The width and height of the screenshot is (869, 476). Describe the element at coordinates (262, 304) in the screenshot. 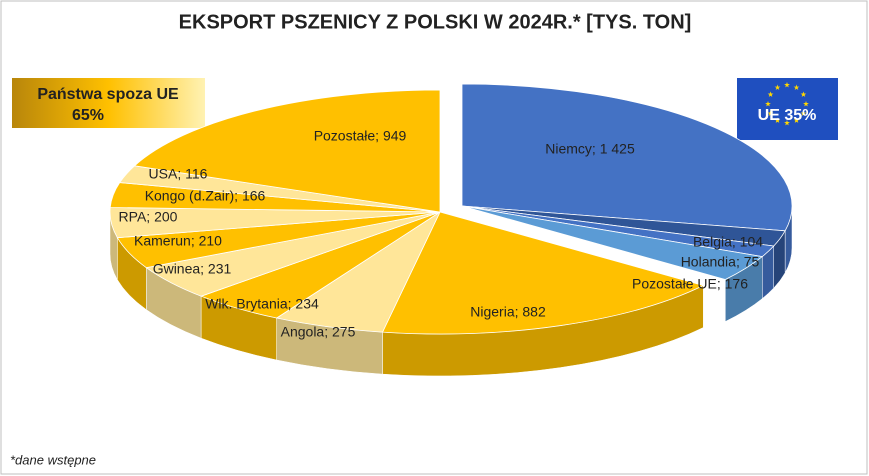

I see `data-label: Wlk. Brytania; 234` at that location.